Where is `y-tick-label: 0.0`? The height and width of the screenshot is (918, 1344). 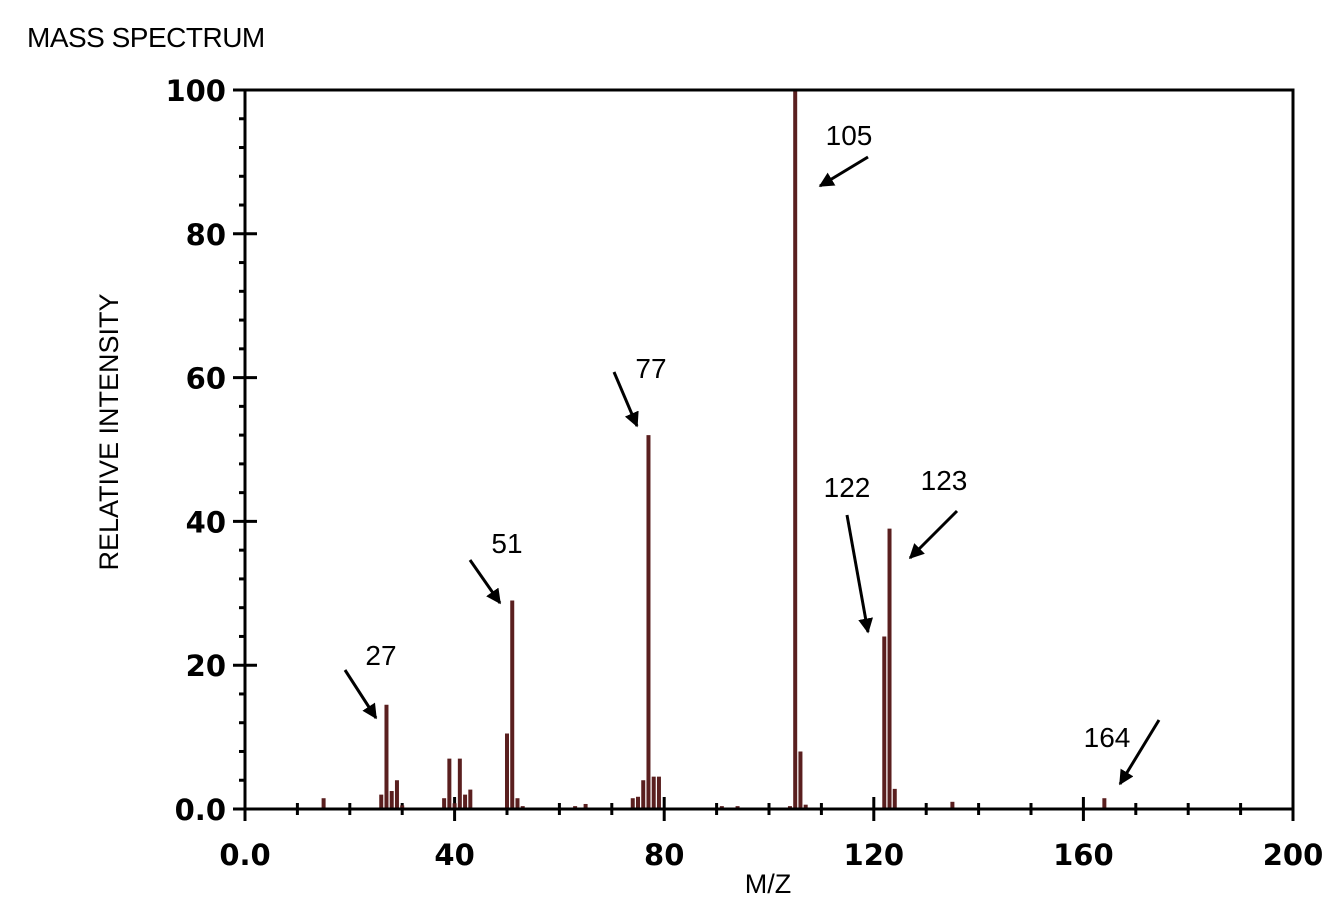
y-tick-label: 0.0 is located at coordinates (200, 810).